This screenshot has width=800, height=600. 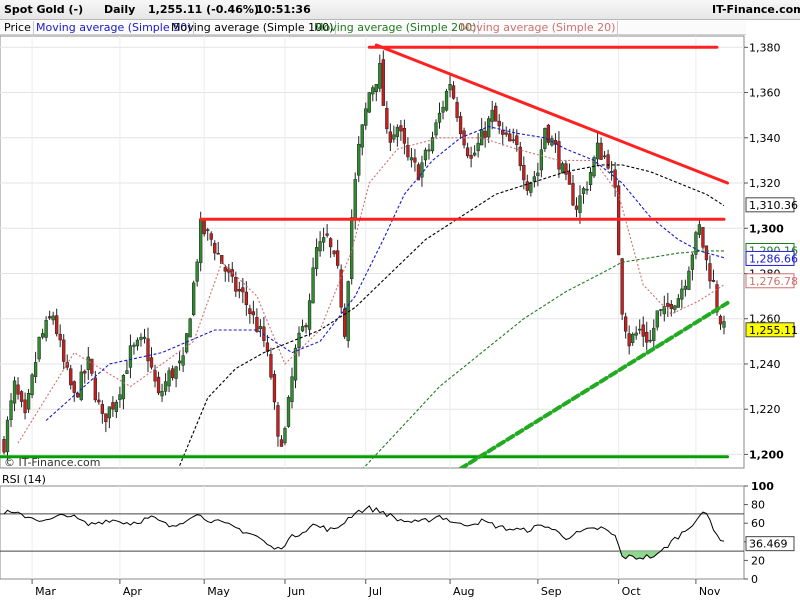 What do you see at coordinates (396, 27) in the screenshot?
I see `legend-item-sma200: Moving average (Simple 200)` at bounding box center [396, 27].